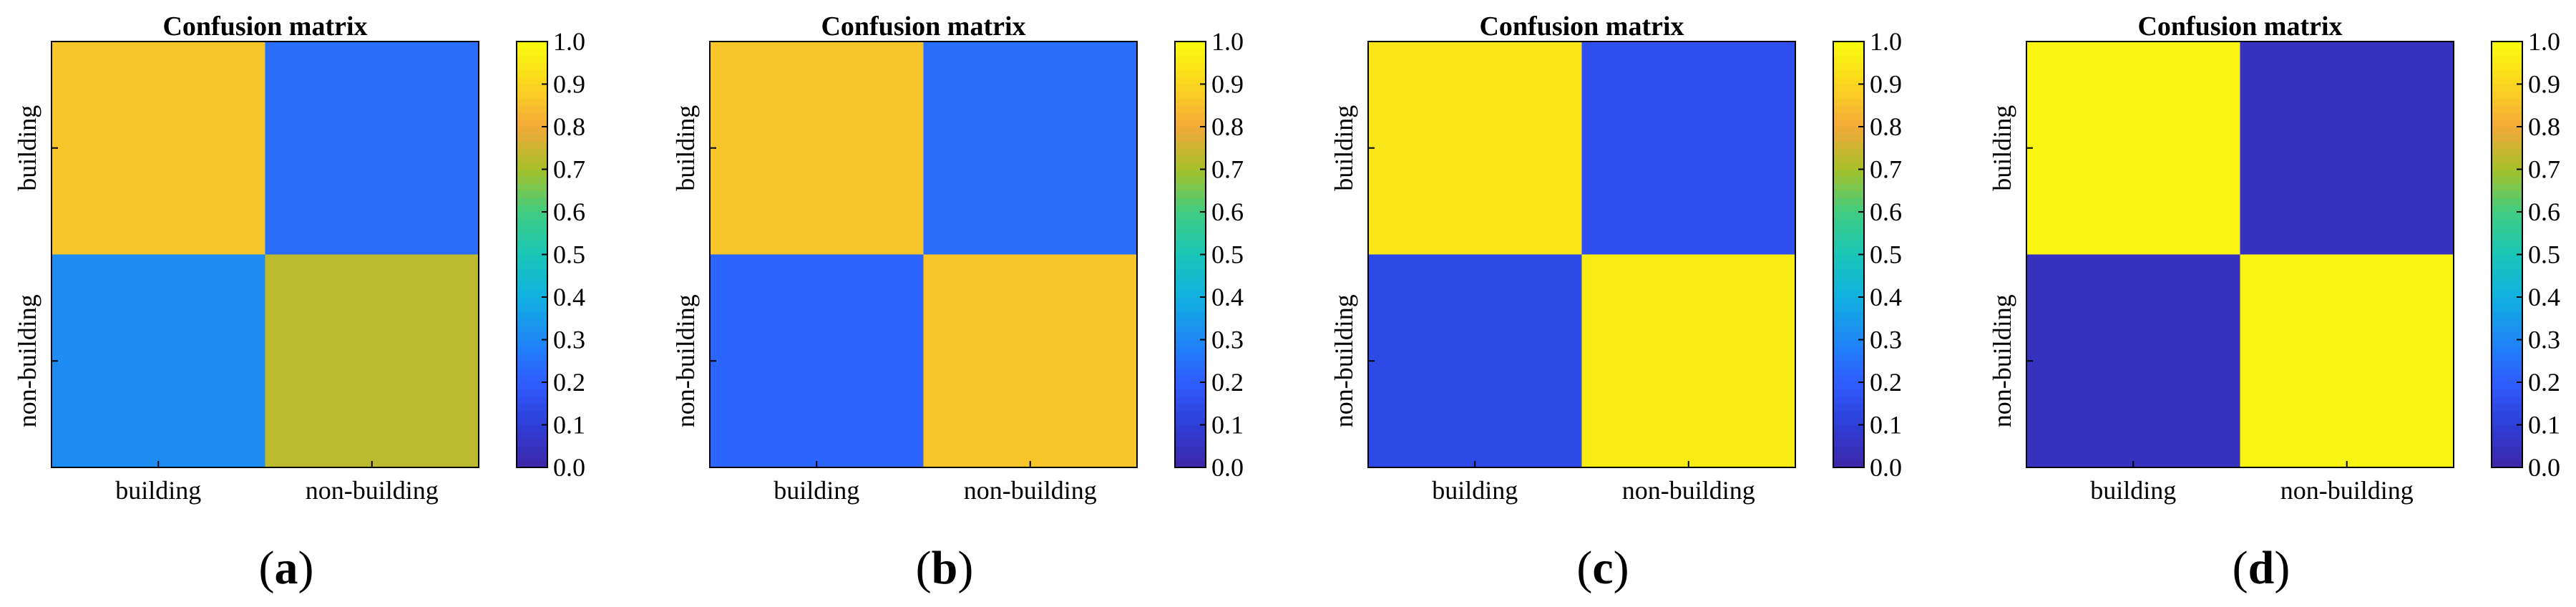 This screenshot has width=2576, height=607. I want to click on colorbar-tick-label: 0.2, so click(1227, 383).